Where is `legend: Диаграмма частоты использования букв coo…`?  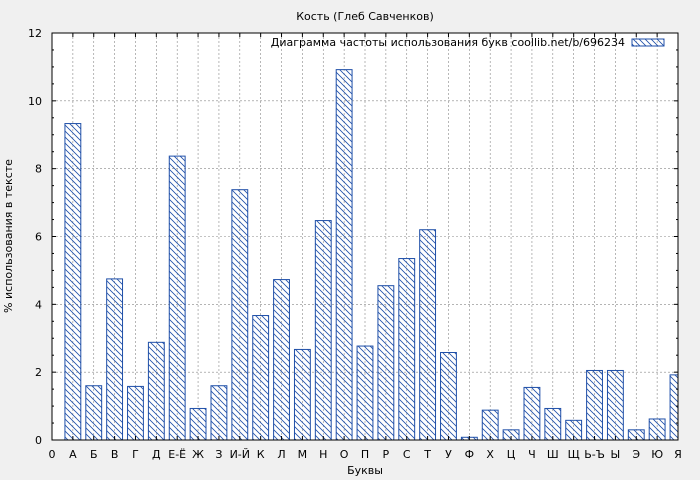
legend: Диаграмма частоты использования букв coo… is located at coordinates (468, 42).